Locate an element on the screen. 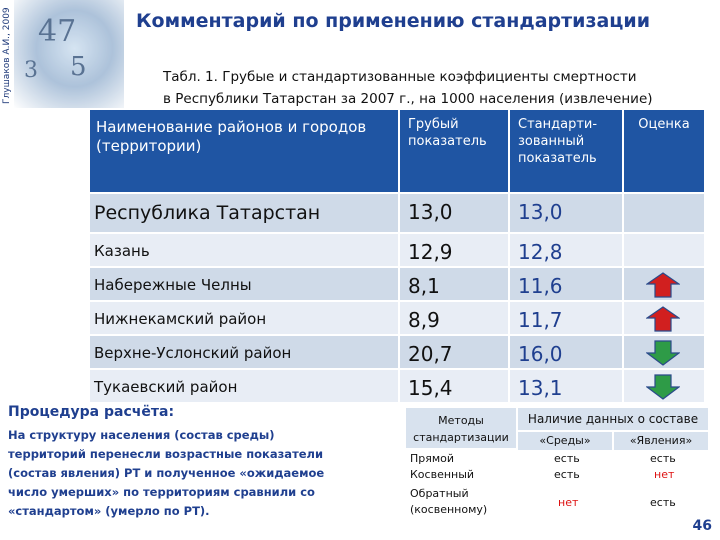 The height and width of the screenshot is (540, 720). phenomenon-header: «Явления» is located at coordinates (661, 441).